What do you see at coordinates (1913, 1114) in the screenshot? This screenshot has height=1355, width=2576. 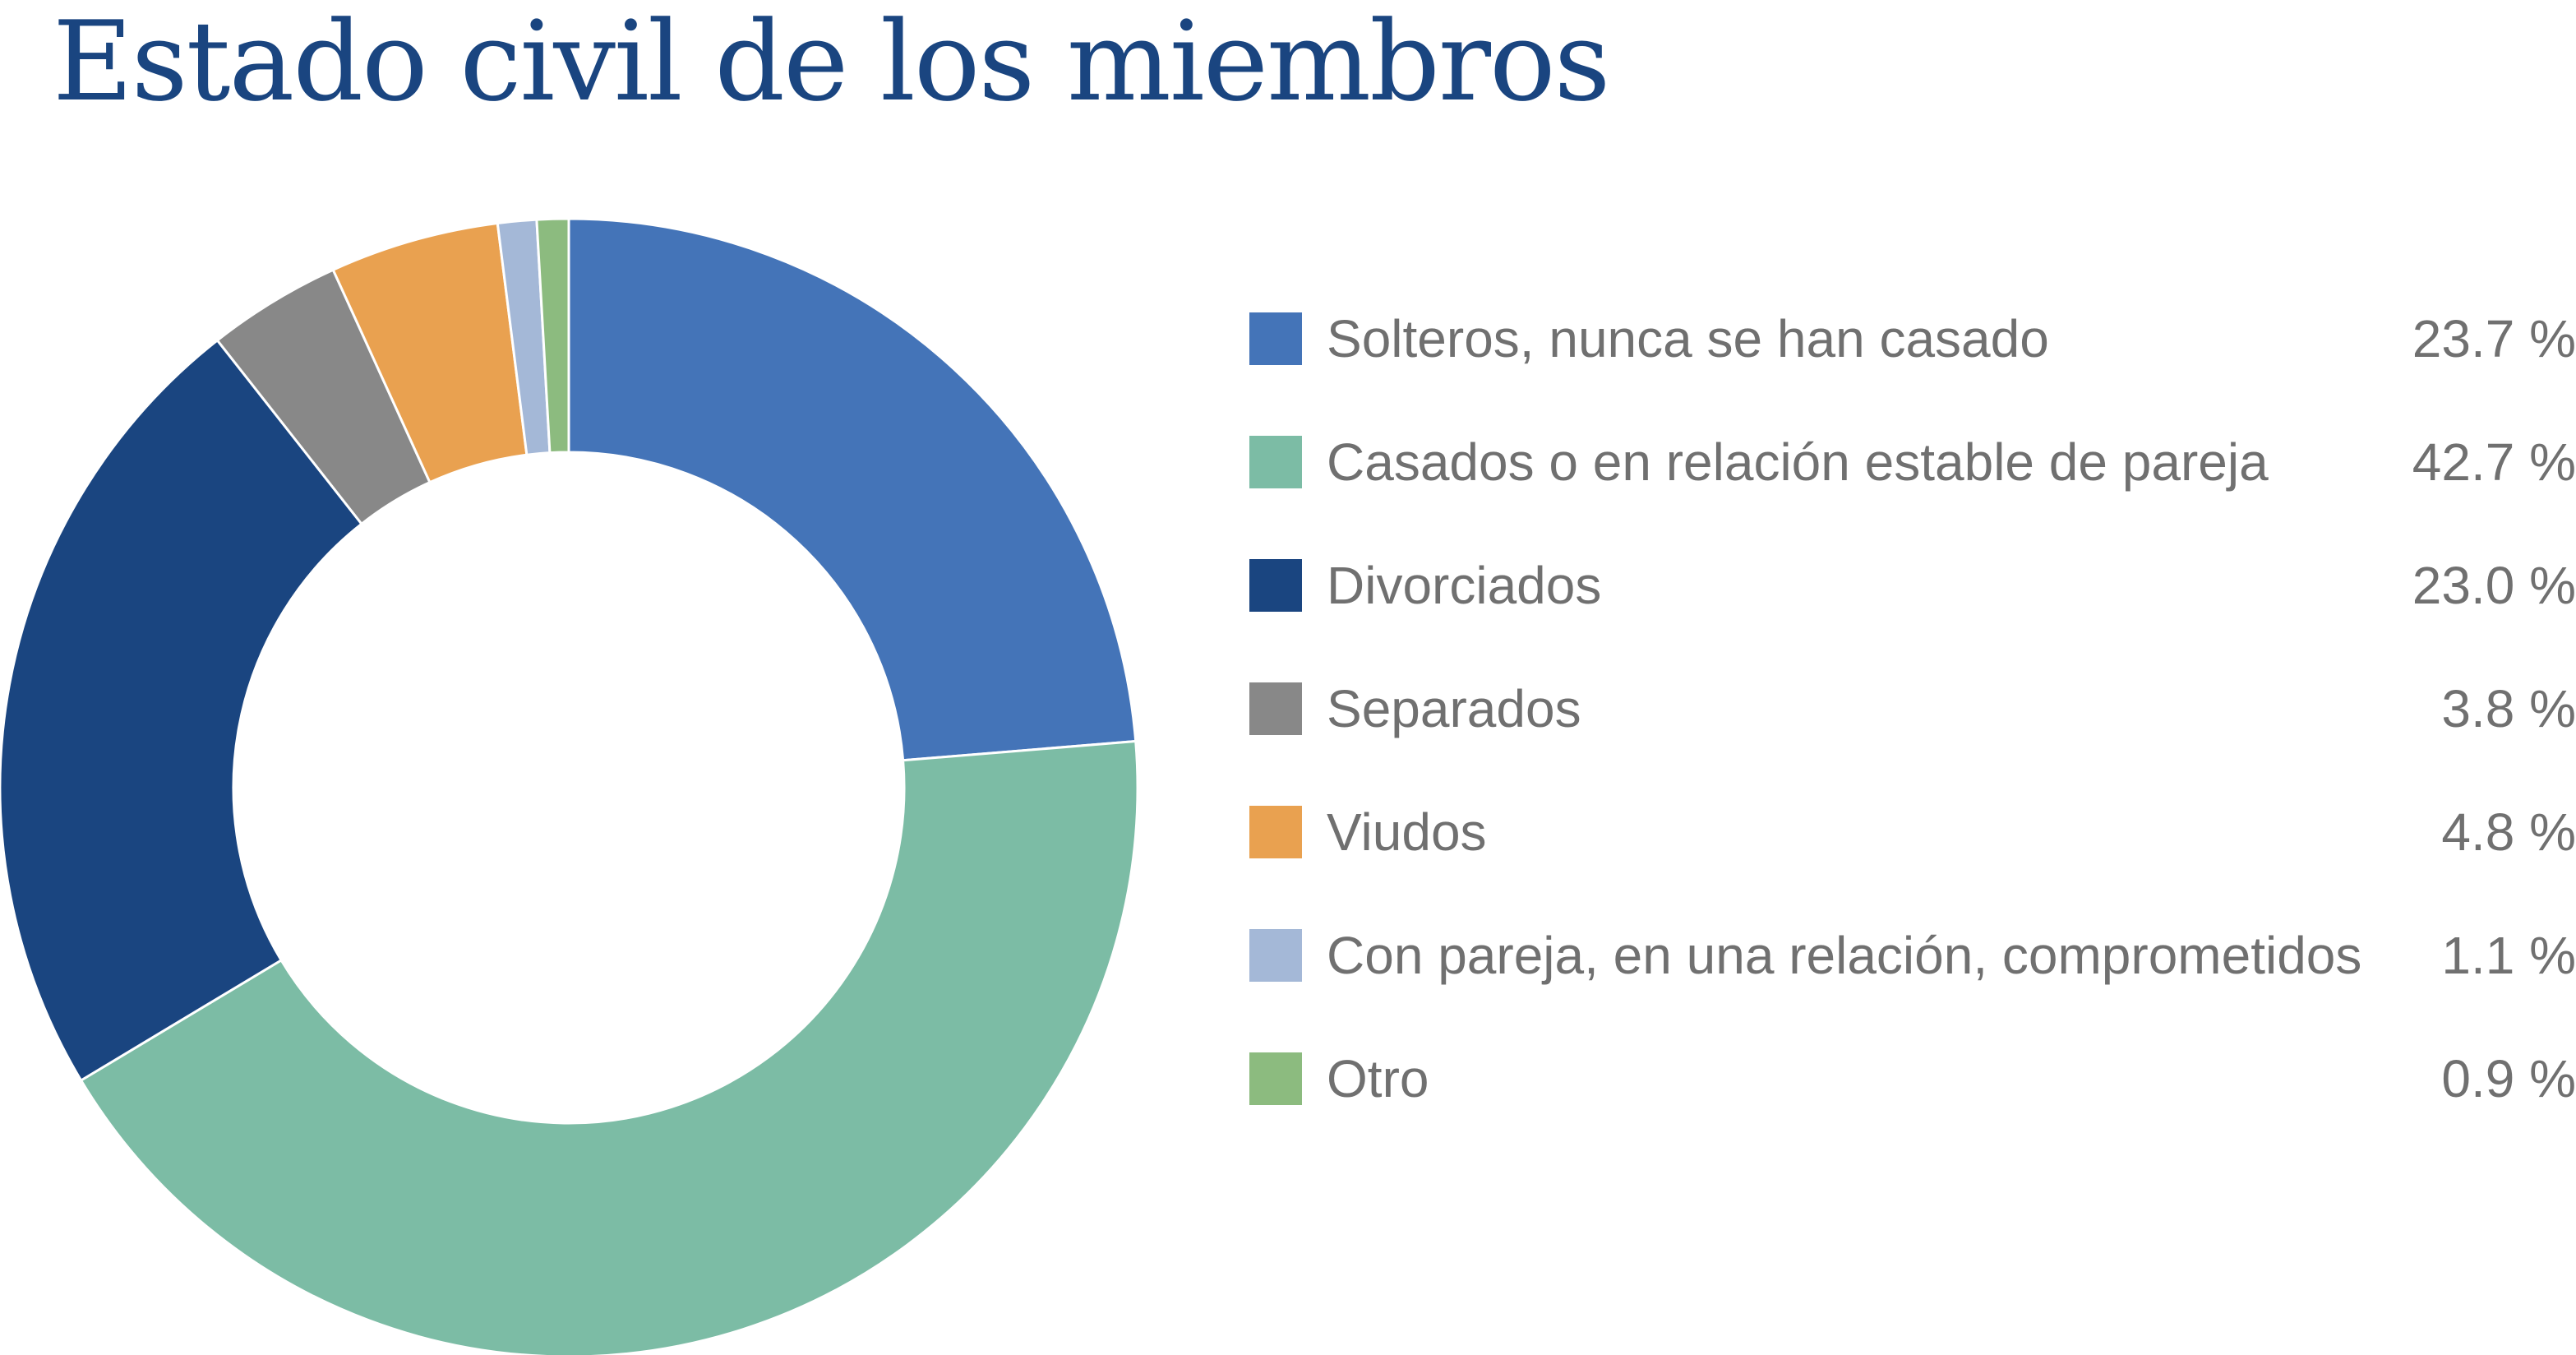 I see `legend-item-otro: Otro 0.9 %` at bounding box center [1913, 1114].